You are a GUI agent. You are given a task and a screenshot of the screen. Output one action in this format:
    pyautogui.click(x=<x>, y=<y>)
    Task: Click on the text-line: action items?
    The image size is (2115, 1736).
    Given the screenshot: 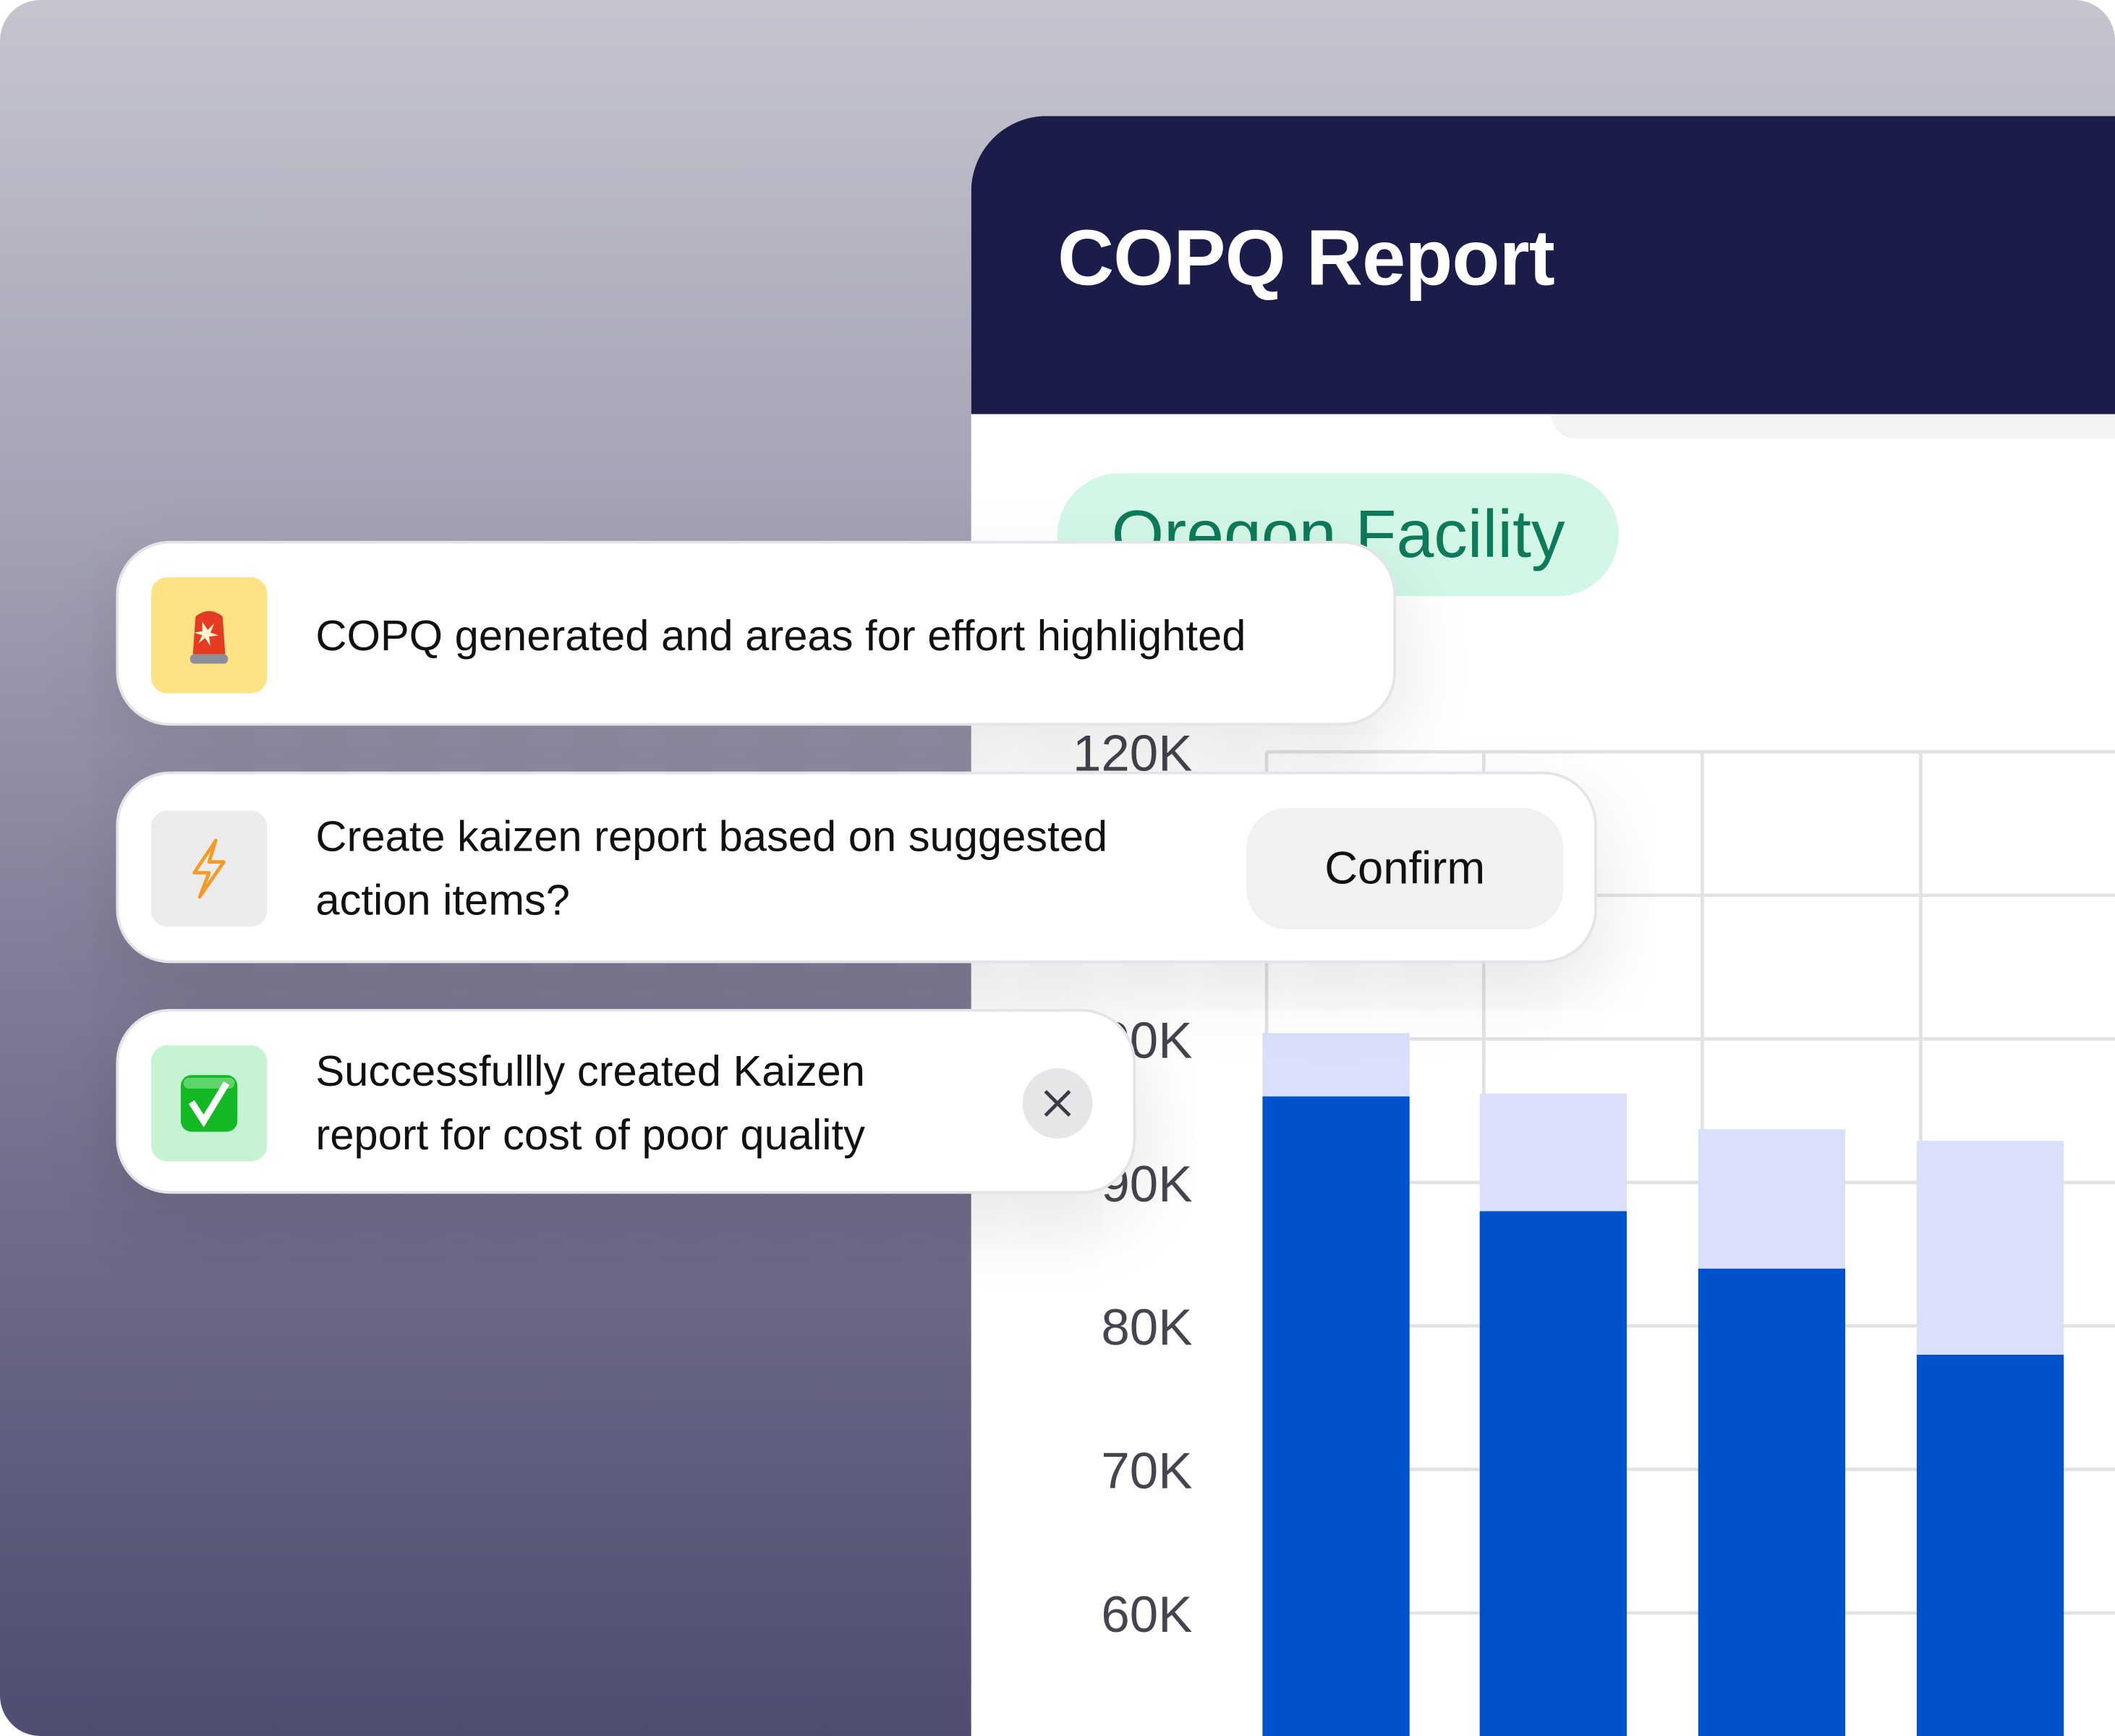 What is the action you would take?
    pyautogui.click(x=442, y=899)
    